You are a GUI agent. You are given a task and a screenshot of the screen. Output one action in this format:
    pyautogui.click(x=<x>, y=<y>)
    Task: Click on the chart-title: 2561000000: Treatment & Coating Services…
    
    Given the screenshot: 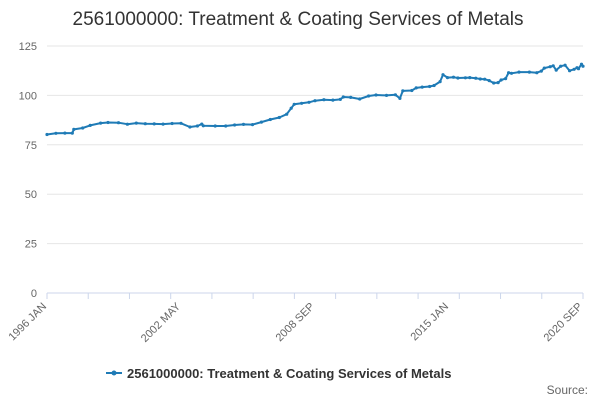 What is the action you would take?
    pyautogui.click(x=298, y=19)
    